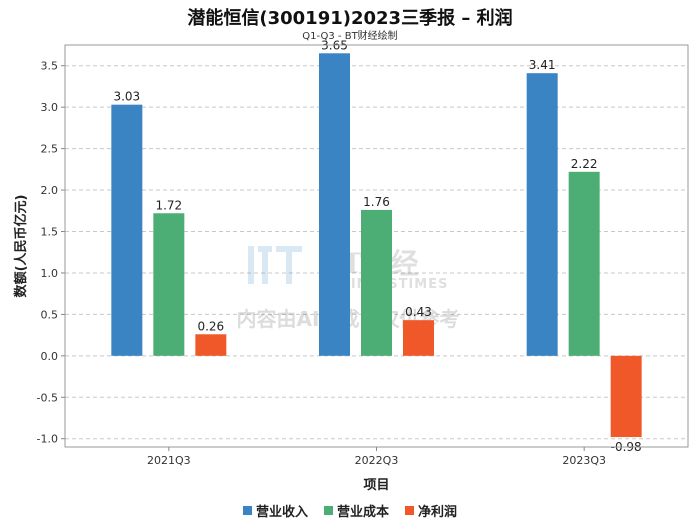 This screenshot has height=524, width=700. Describe the element at coordinates (362, 512) in the screenshot. I see `legend-label: 营业成本` at that location.